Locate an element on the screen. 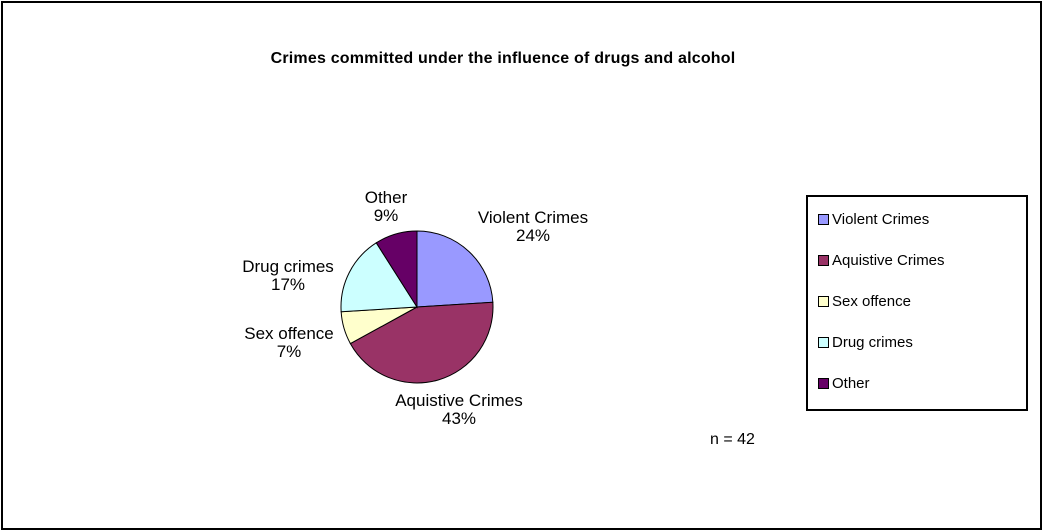  slice-label-percent: 9% is located at coordinates (386, 215).